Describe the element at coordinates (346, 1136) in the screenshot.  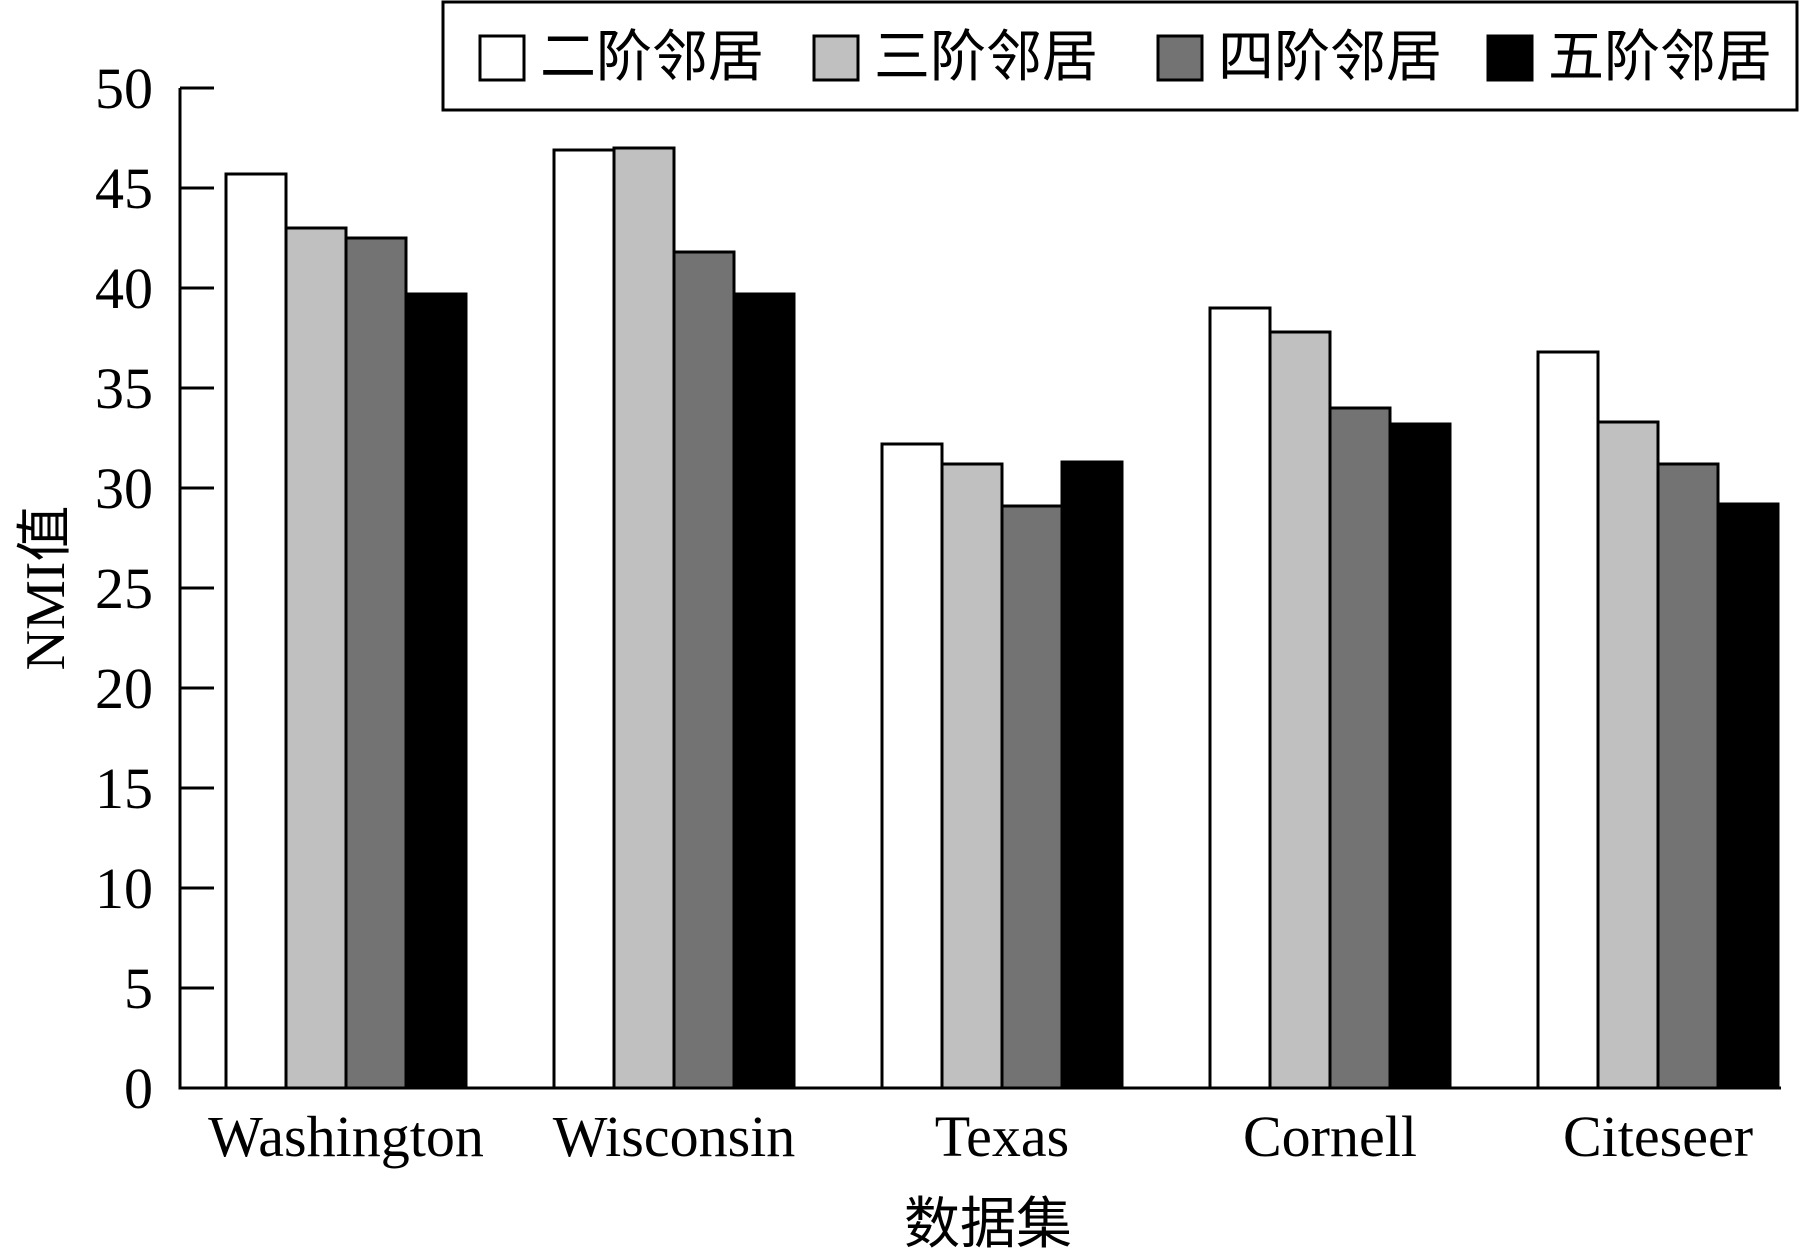
I see `x-tick-label-washington: Washington` at that location.